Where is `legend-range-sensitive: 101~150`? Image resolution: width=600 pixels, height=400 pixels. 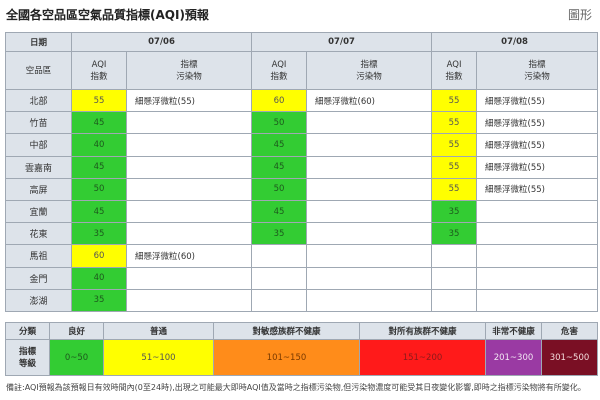
legend-range-sensitive: 101~150 is located at coordinates (286, 357).